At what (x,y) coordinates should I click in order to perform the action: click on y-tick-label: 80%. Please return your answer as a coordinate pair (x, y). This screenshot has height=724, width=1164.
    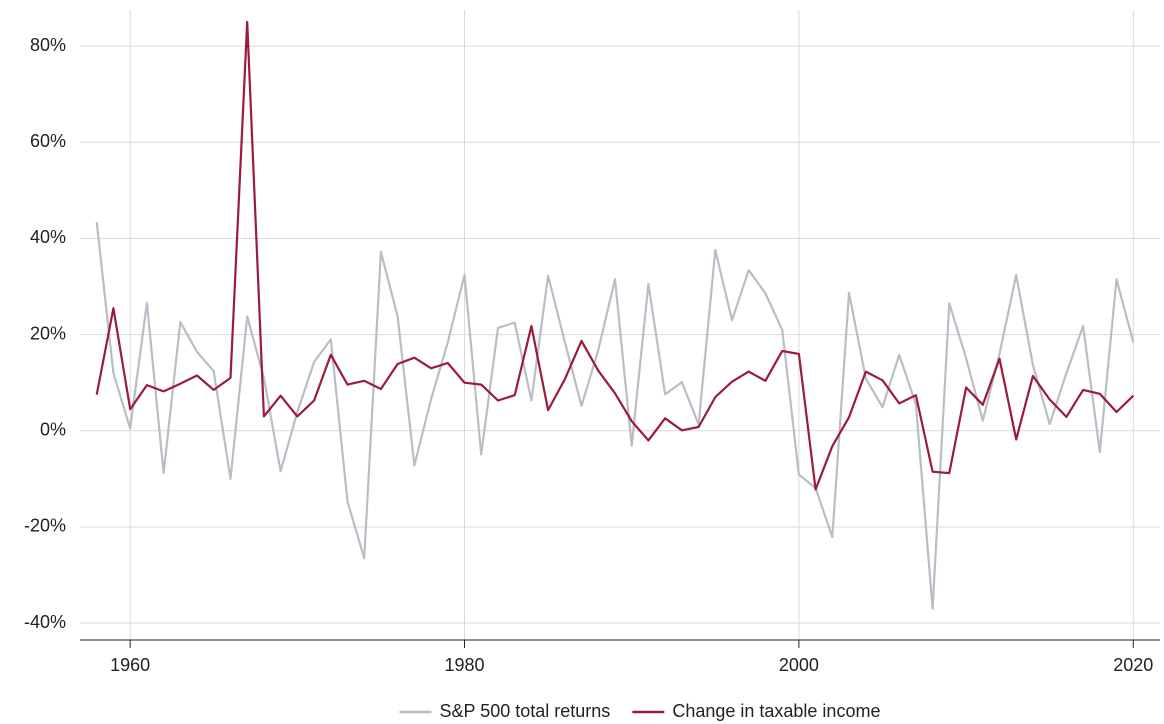
    Looking at the image, I should click on (48, 45).